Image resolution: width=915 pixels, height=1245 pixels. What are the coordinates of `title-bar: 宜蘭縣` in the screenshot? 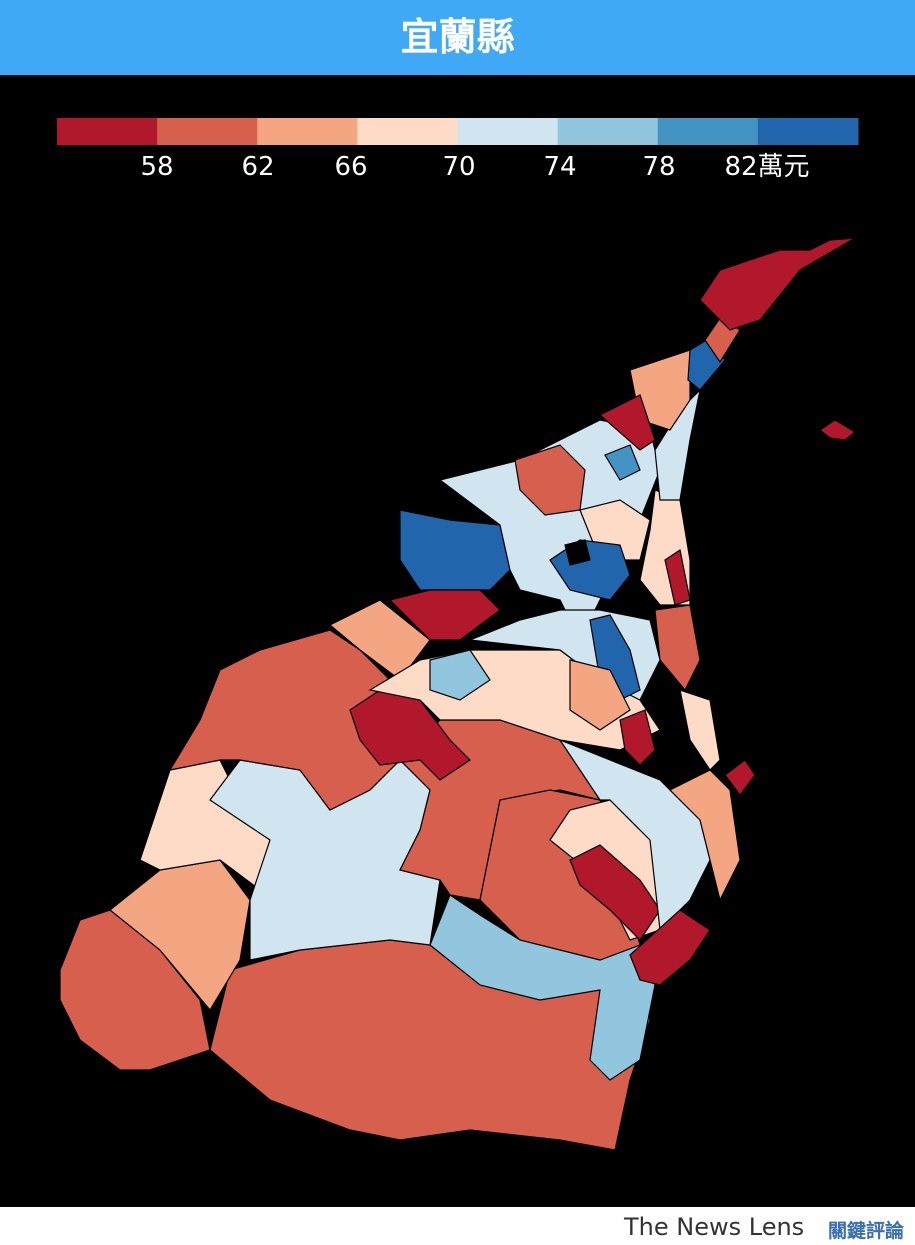 It's located at (457, 37).